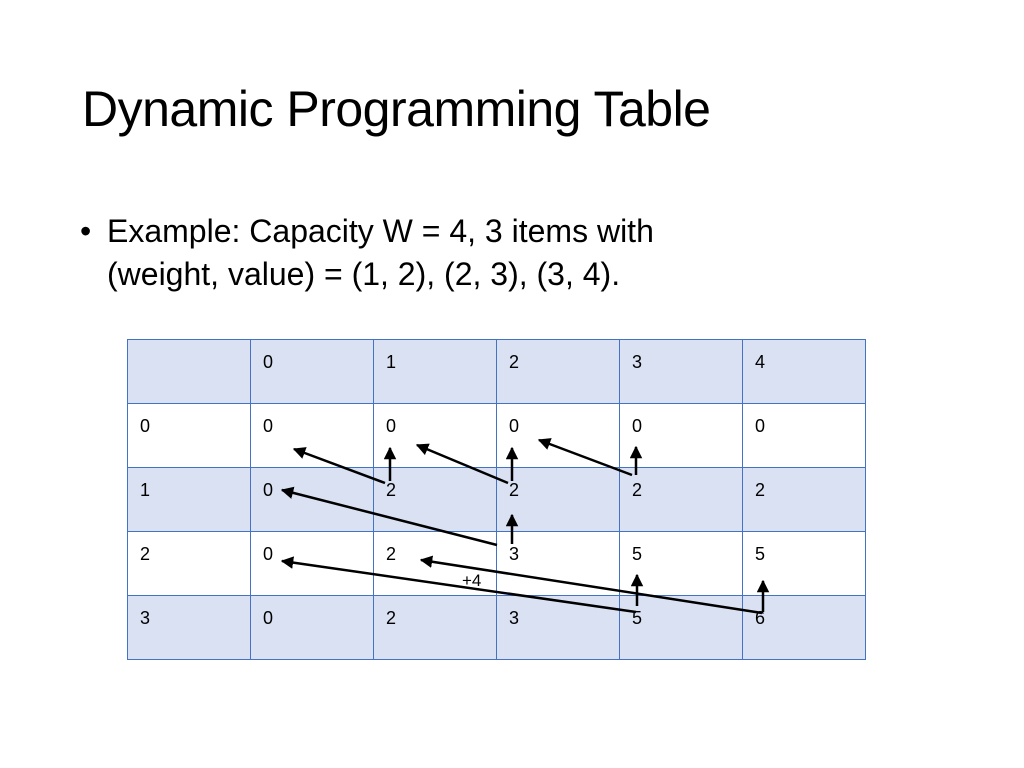  Describe the element at coordinates (380, 231) in the screenshot. I see `bullet-line: Example: Capacity W = 4, 3 items with` at that location.